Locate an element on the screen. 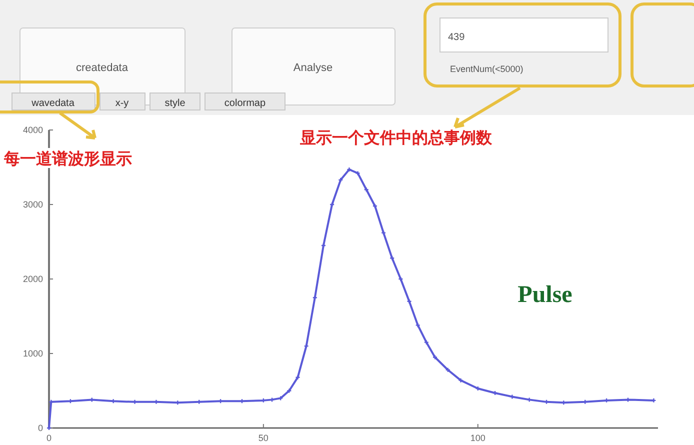  annotation: 每一道谱波形显示 is located at coordinates (67, 159).